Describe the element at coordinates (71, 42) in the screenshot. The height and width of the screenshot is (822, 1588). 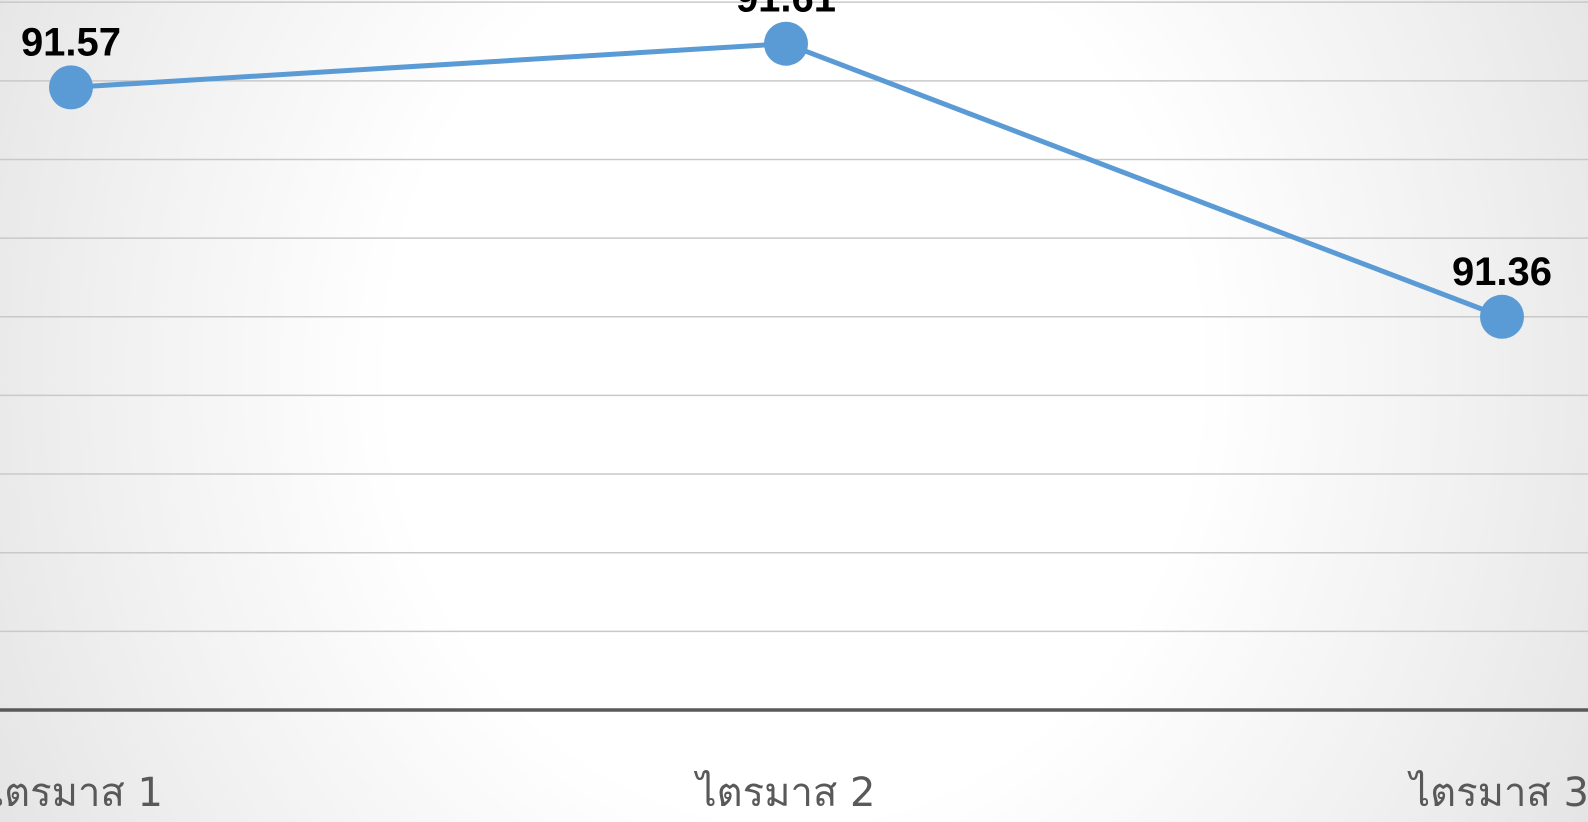
I see `data-label: 91.57` at that location.